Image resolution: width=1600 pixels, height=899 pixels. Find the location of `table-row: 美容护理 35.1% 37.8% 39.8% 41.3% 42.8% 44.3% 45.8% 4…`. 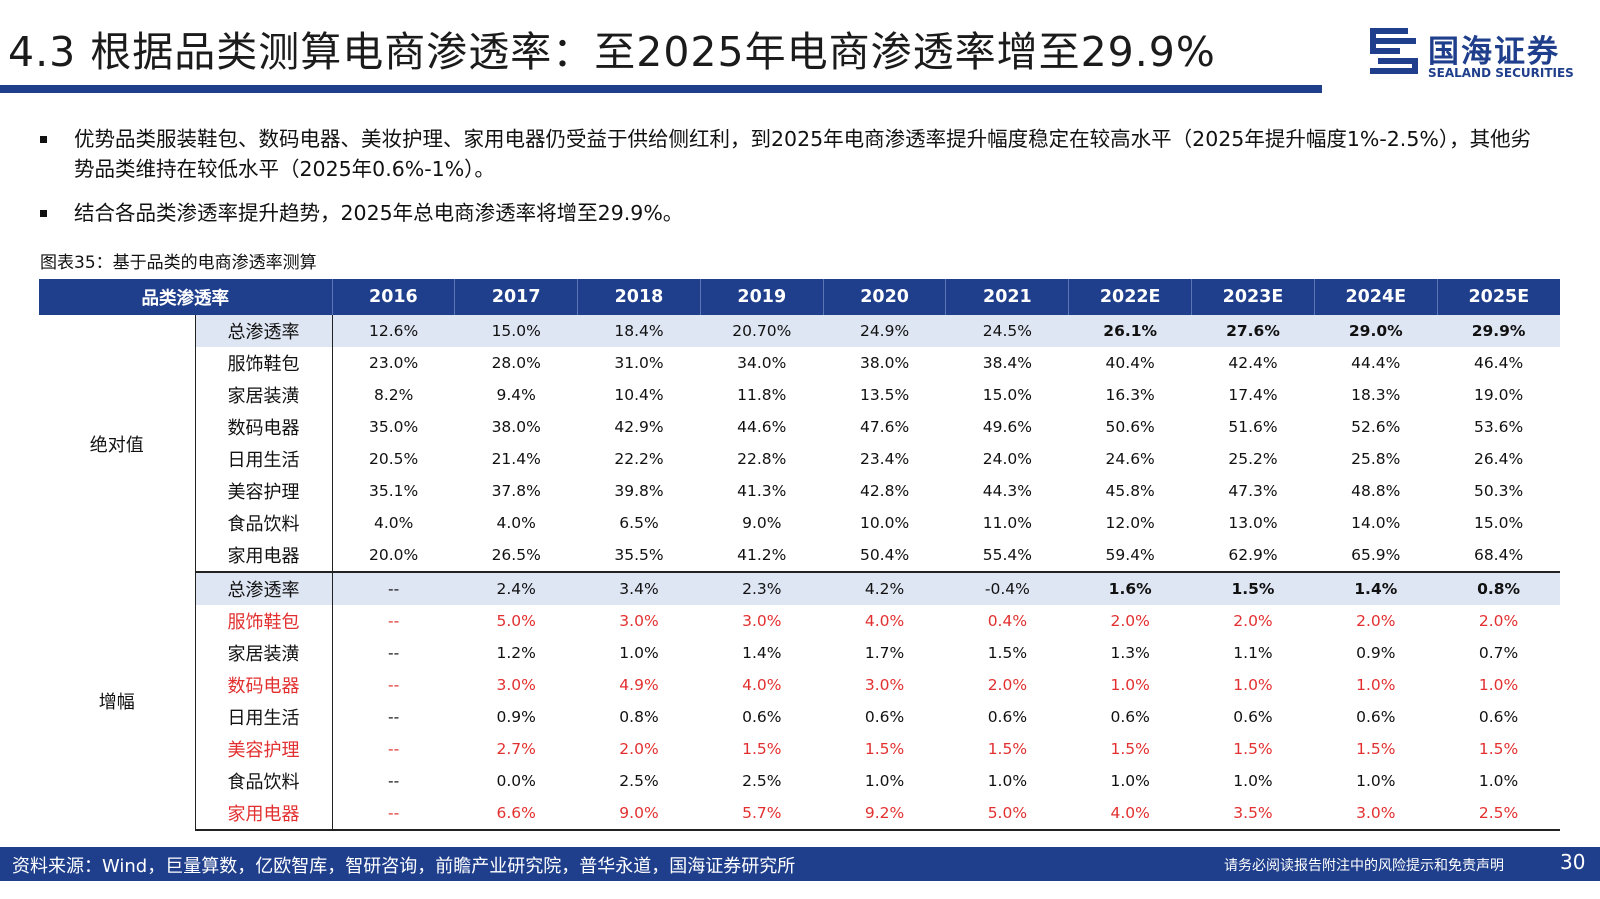

table-row: 美容护理 35.1% 37.8% 39.8% 41.3% 42.8% 44.3% 45.8% 4… is located at coordinates (799, 491).